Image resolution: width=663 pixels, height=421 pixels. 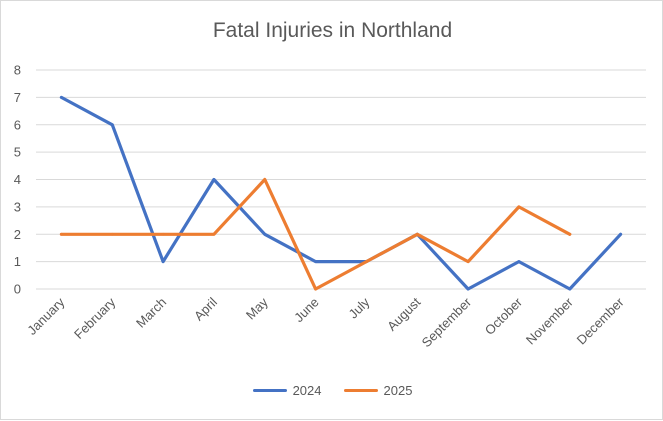 I want to click on y-axis-ticks: 0 1 2 3 4 5 6 7 8, so click(x=17, y=180).